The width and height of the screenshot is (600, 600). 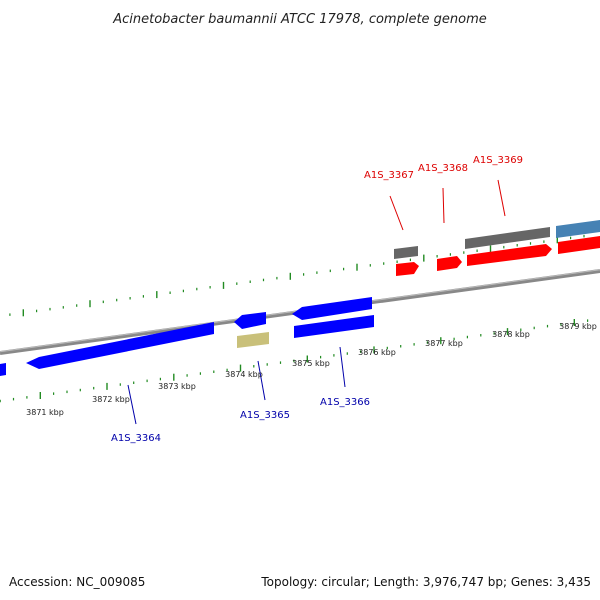 What do you see at coordinates (136, 438) in the screenshot?
I see `gene-label-a1s-3364: A1S_3364` at bounding box center [136, 438].